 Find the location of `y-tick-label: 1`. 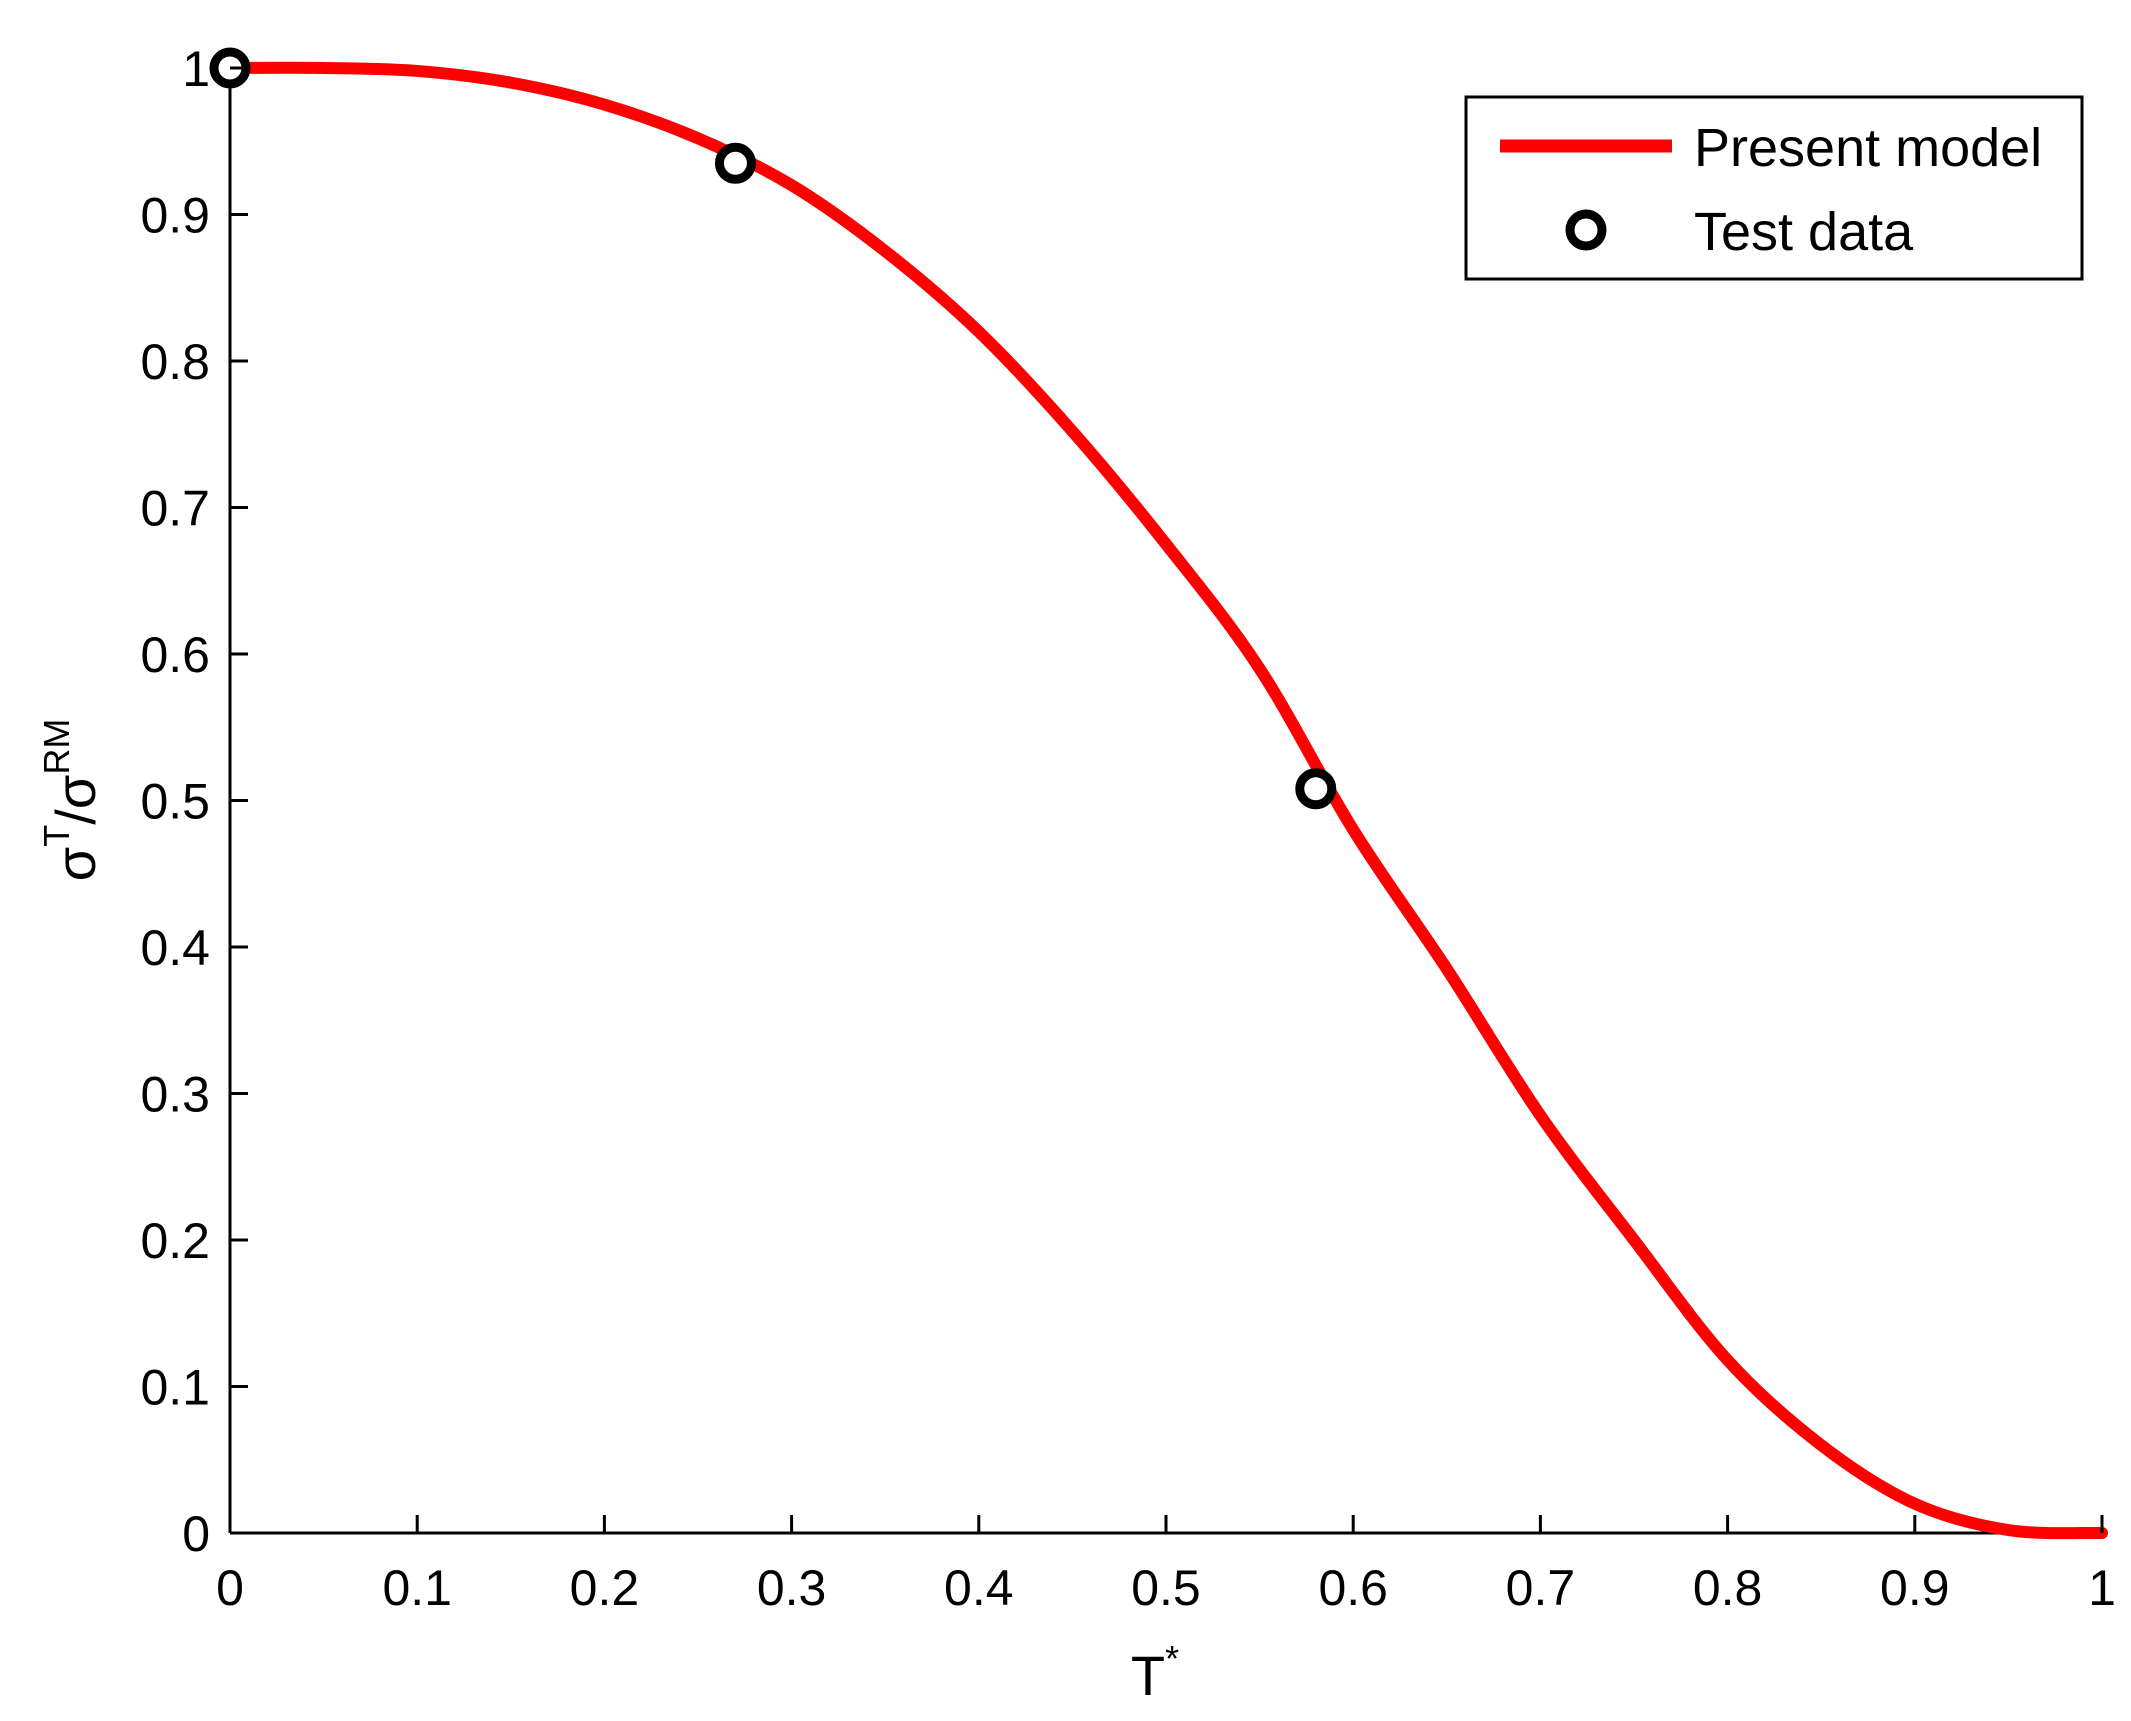

y-tick-label: 1 is located at coordinates (196, 69).